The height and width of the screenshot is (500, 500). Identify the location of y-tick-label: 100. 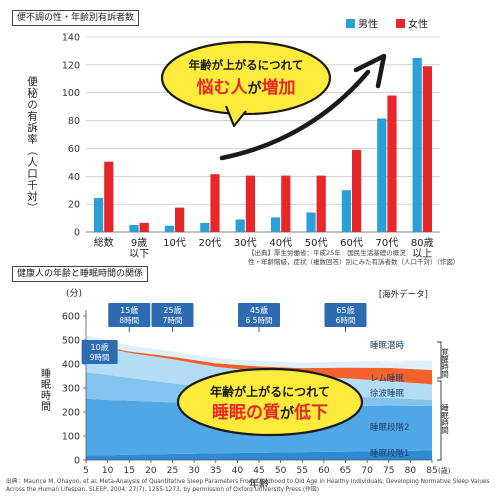
(71, 93).